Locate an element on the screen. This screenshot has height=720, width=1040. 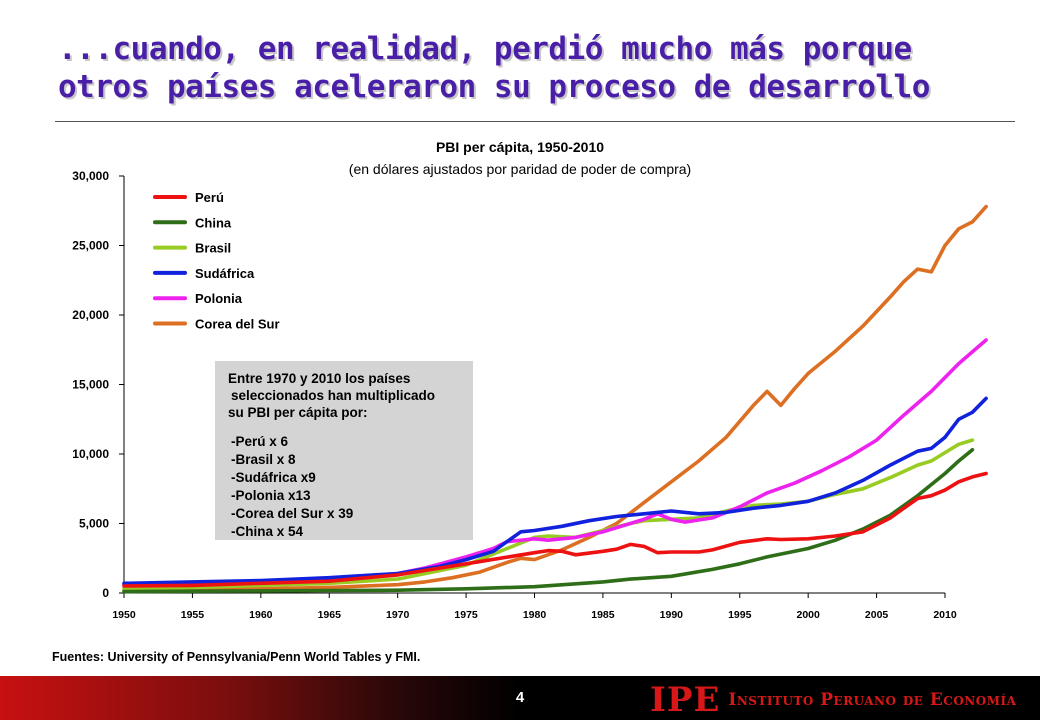
page-number: 4 is located at coordinates (520, 697).